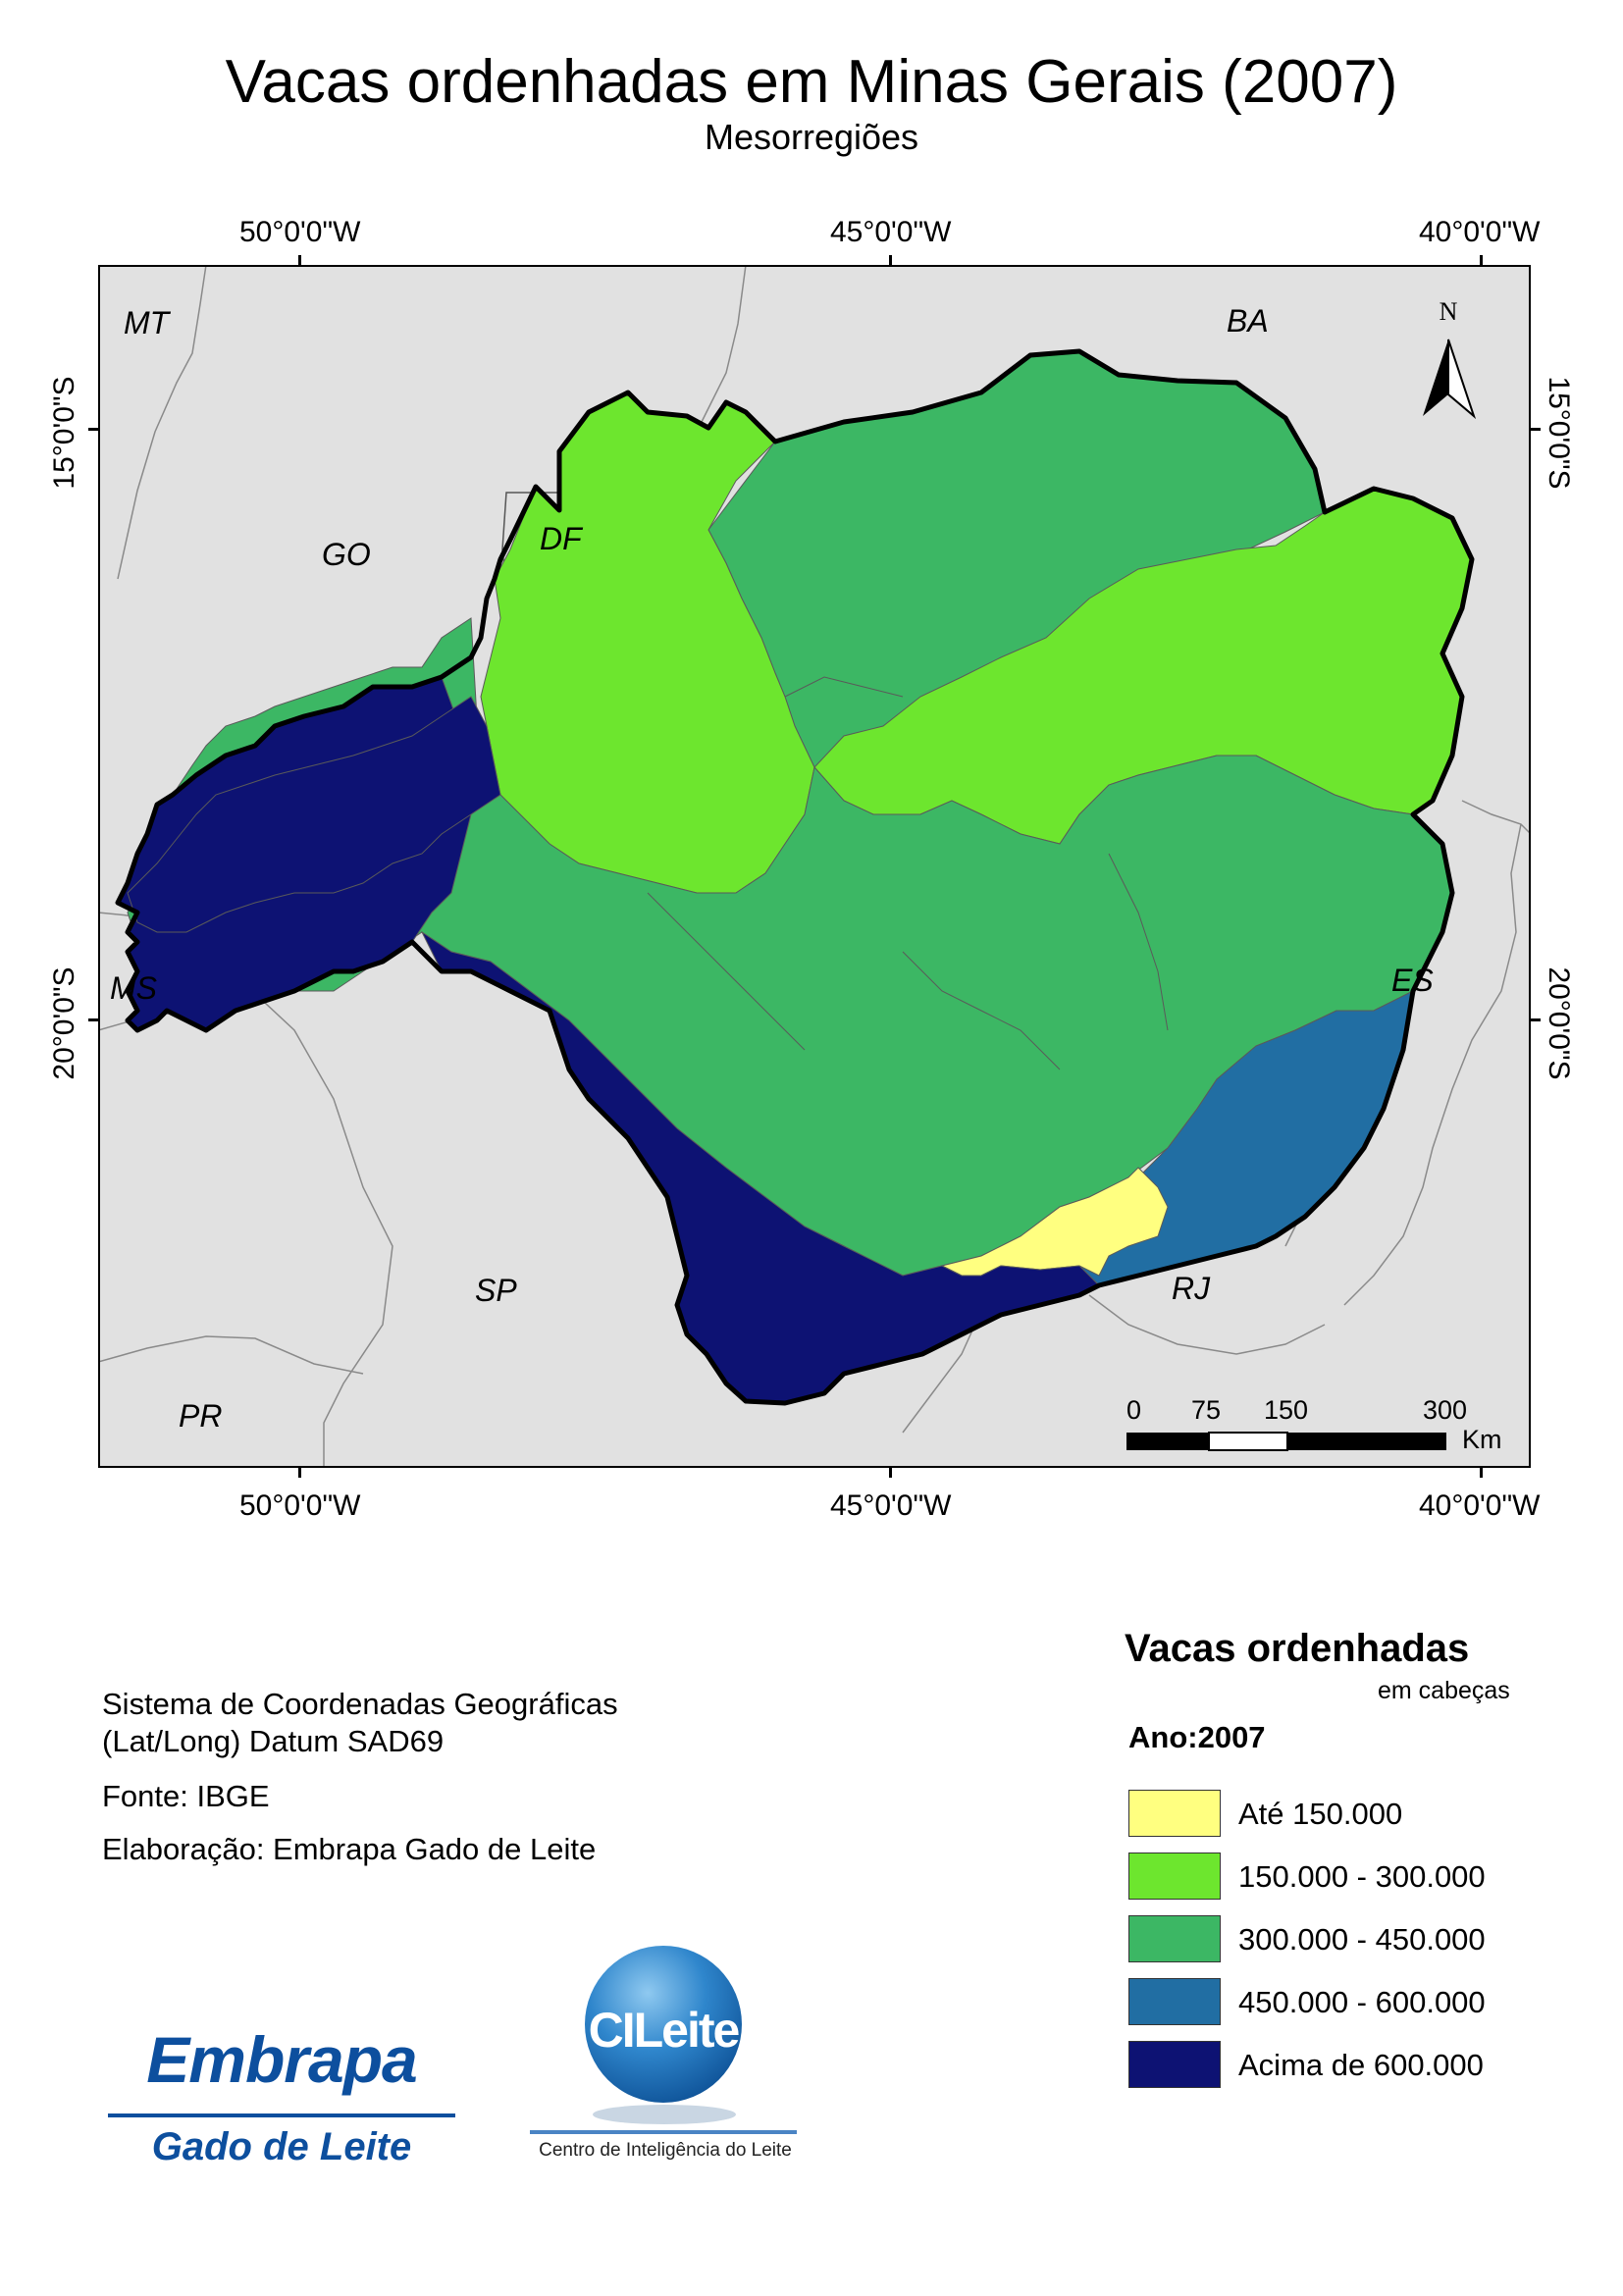  I want to click on state-label-ms: MS, so click(133, 988).